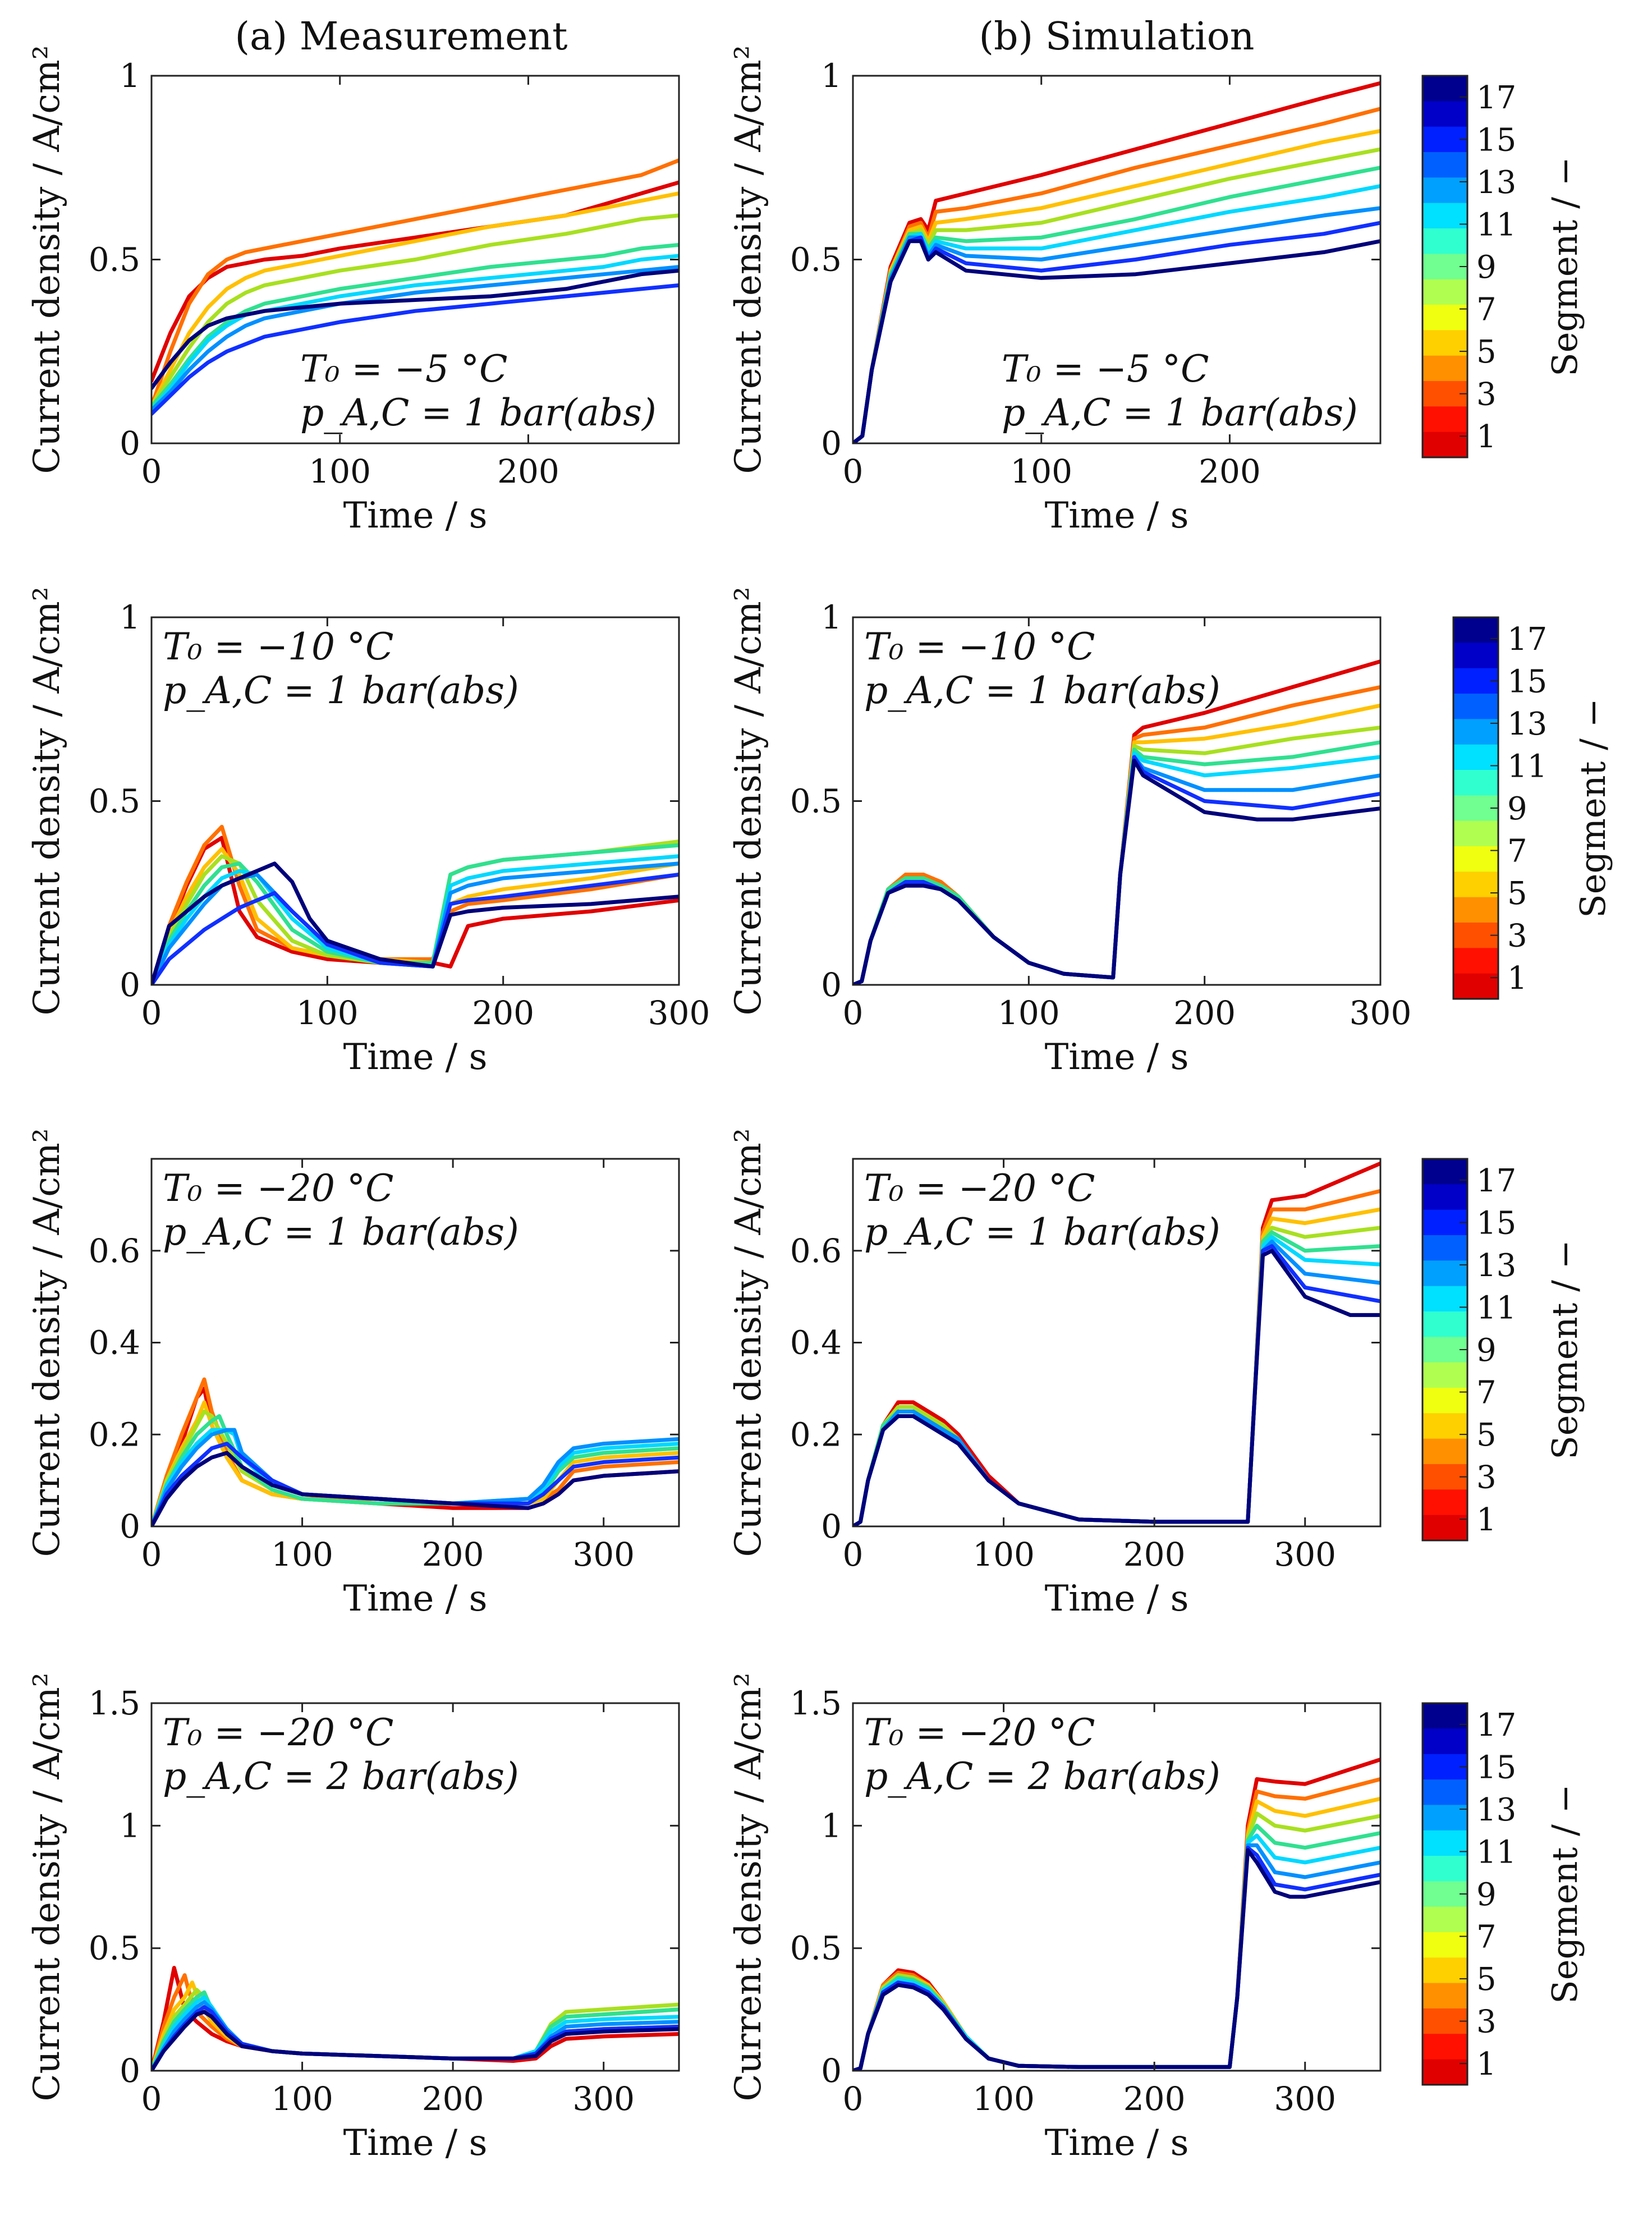 This screenshot has height=2220, width=1652. Describe the element at coordinates (404, 369) in the screenshot. I see `annotation-temperature: T₀ = −5 °C` at that location.